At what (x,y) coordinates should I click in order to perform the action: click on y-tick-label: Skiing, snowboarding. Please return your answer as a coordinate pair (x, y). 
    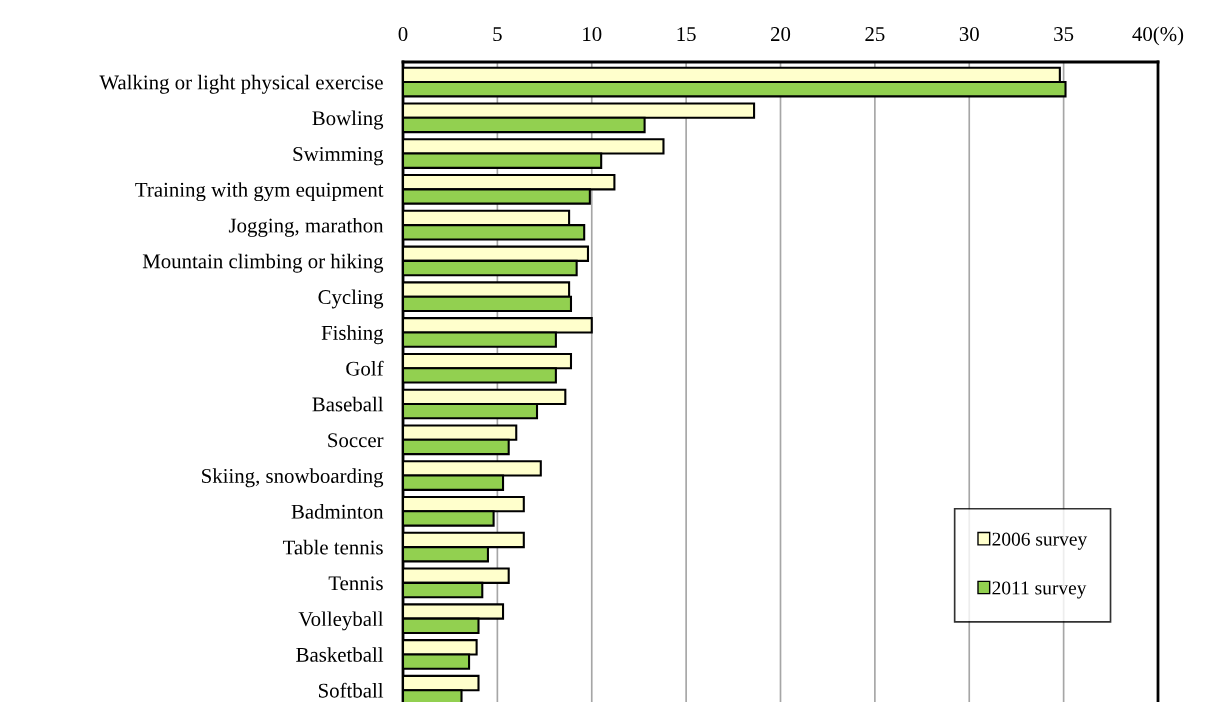
    Looking at the image, I should click on (293, 478).